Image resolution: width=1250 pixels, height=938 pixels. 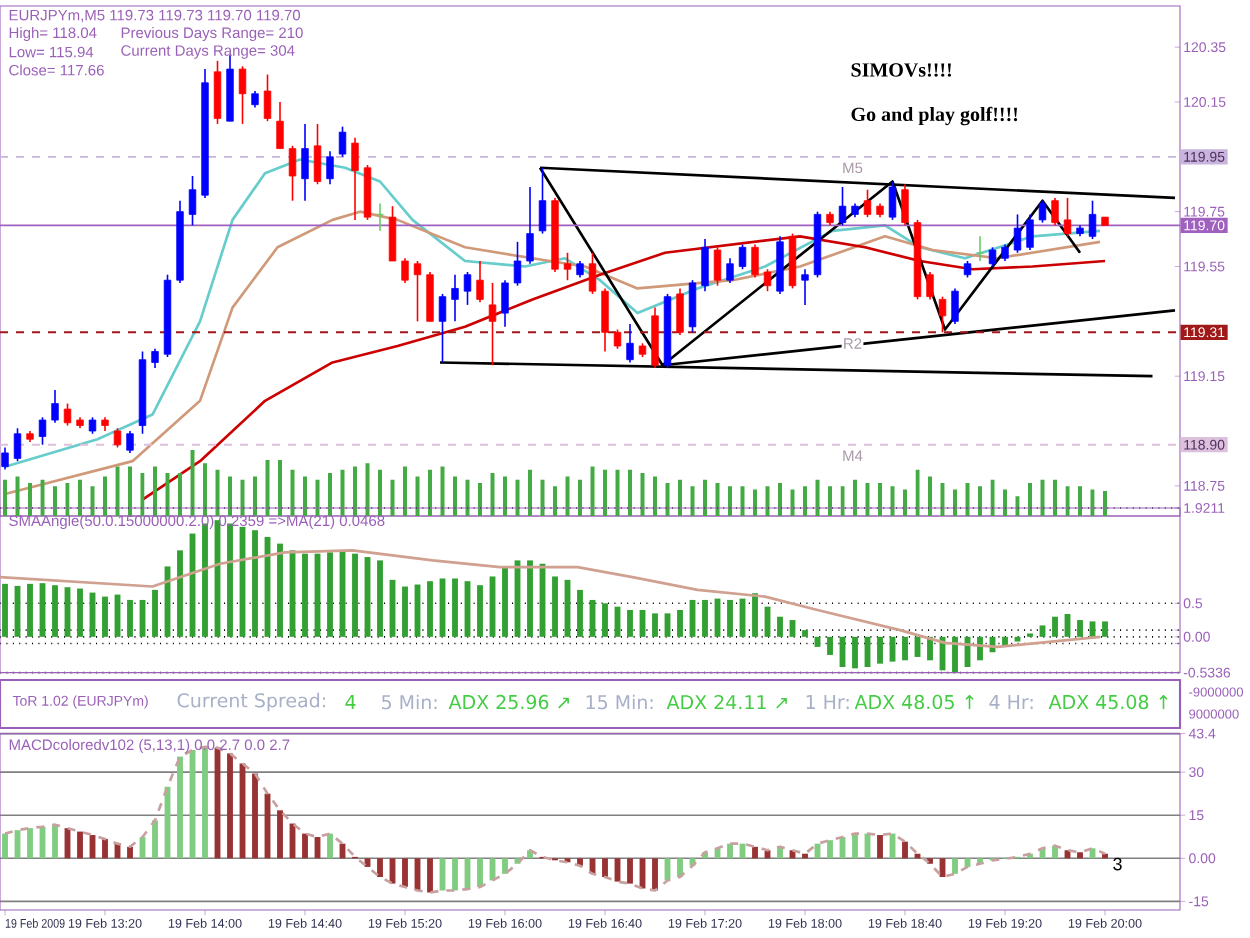 I want to click on text: ADX 25.96 ↗, so click(x=508, y=702).